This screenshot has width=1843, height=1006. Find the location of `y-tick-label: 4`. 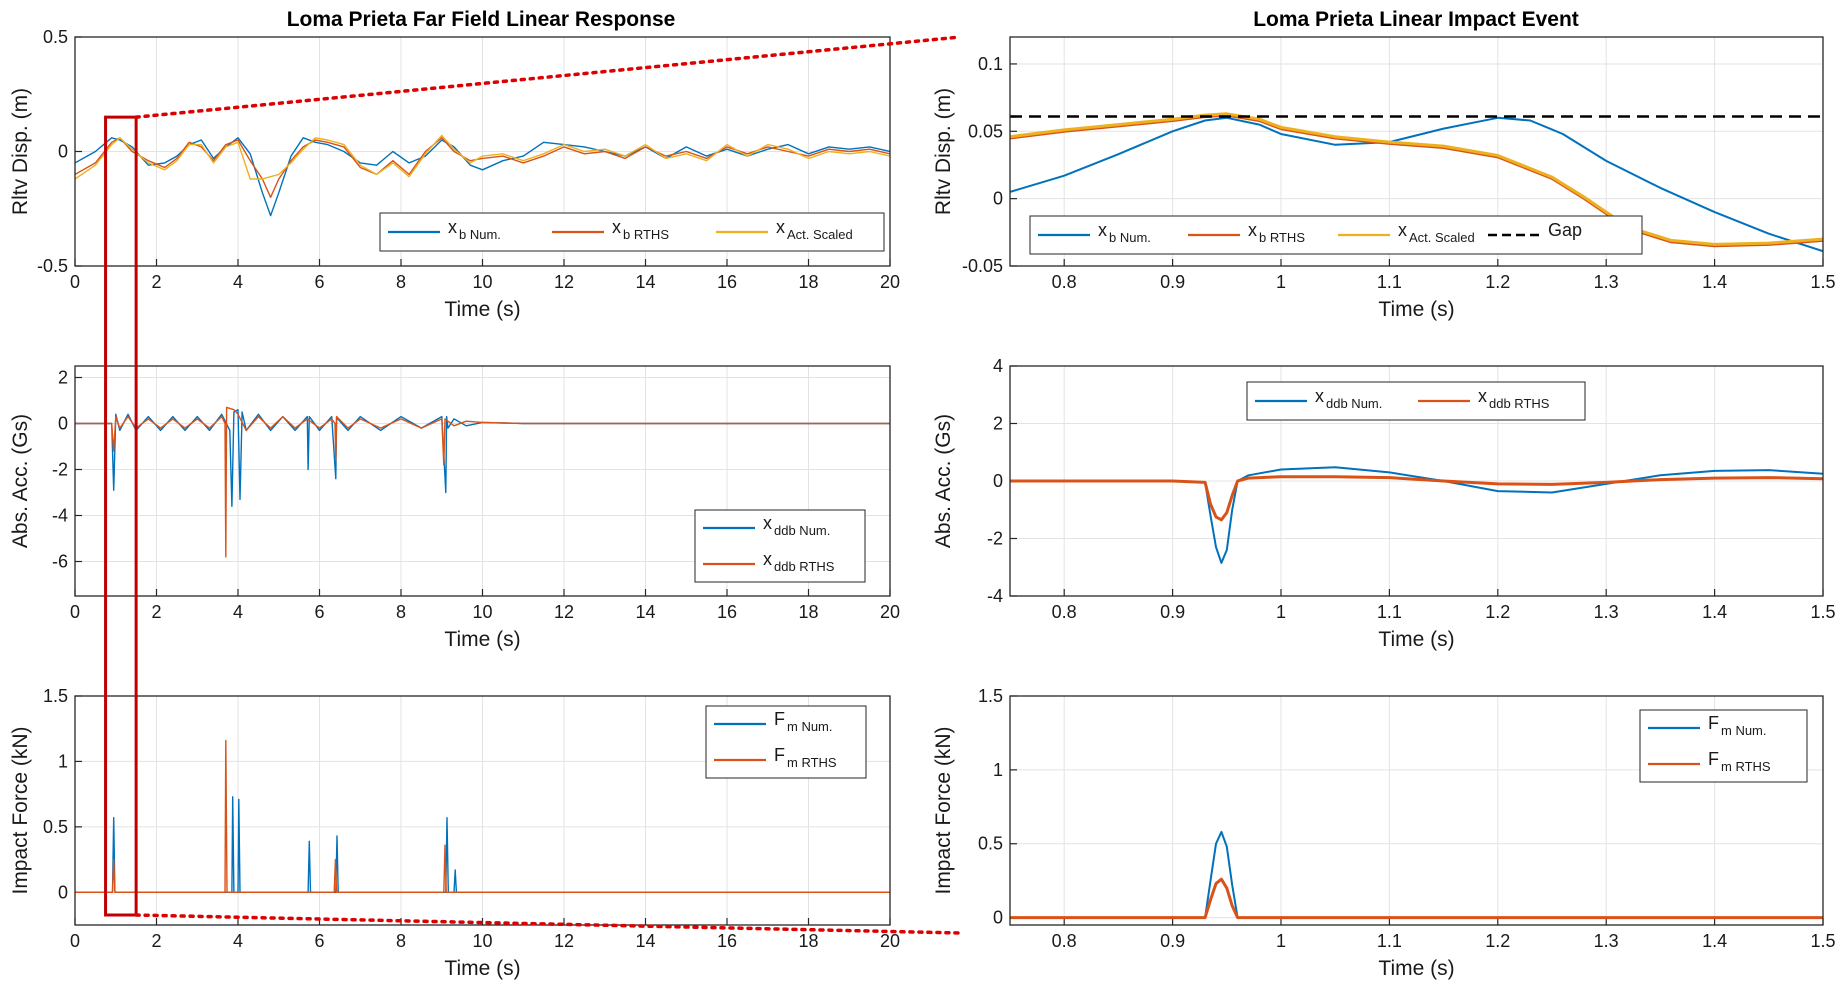

y-tick-label: 4 is located at coordinates (998, 366).